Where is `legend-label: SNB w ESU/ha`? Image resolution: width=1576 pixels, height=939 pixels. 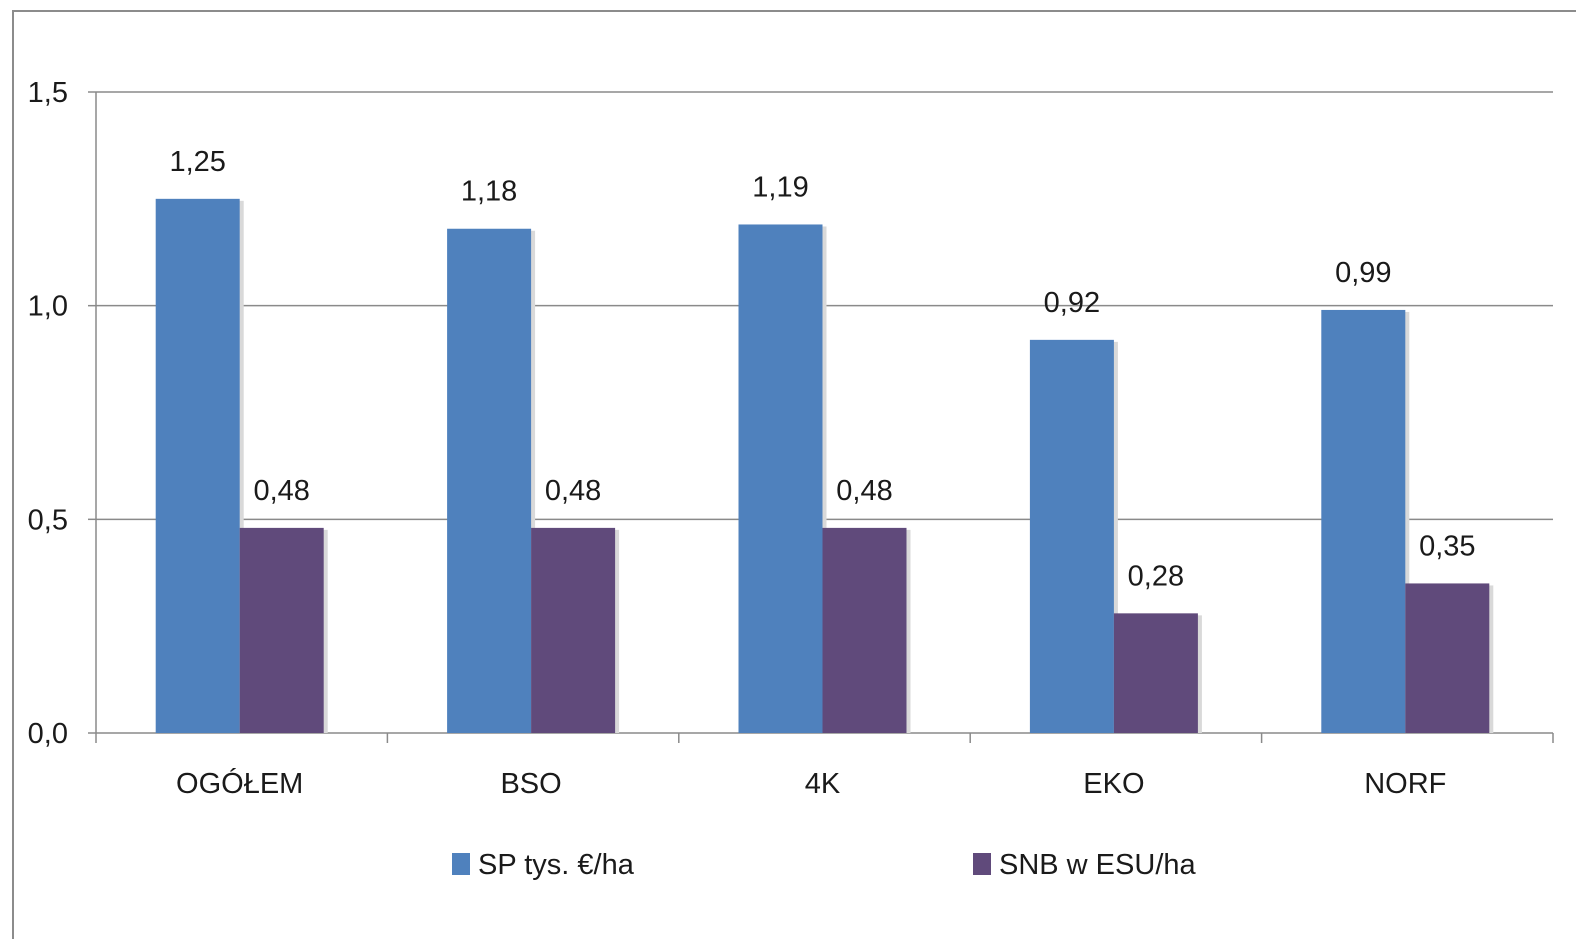
legend-label: SNB w ESU/ha is located at coordinates (1097, 865).